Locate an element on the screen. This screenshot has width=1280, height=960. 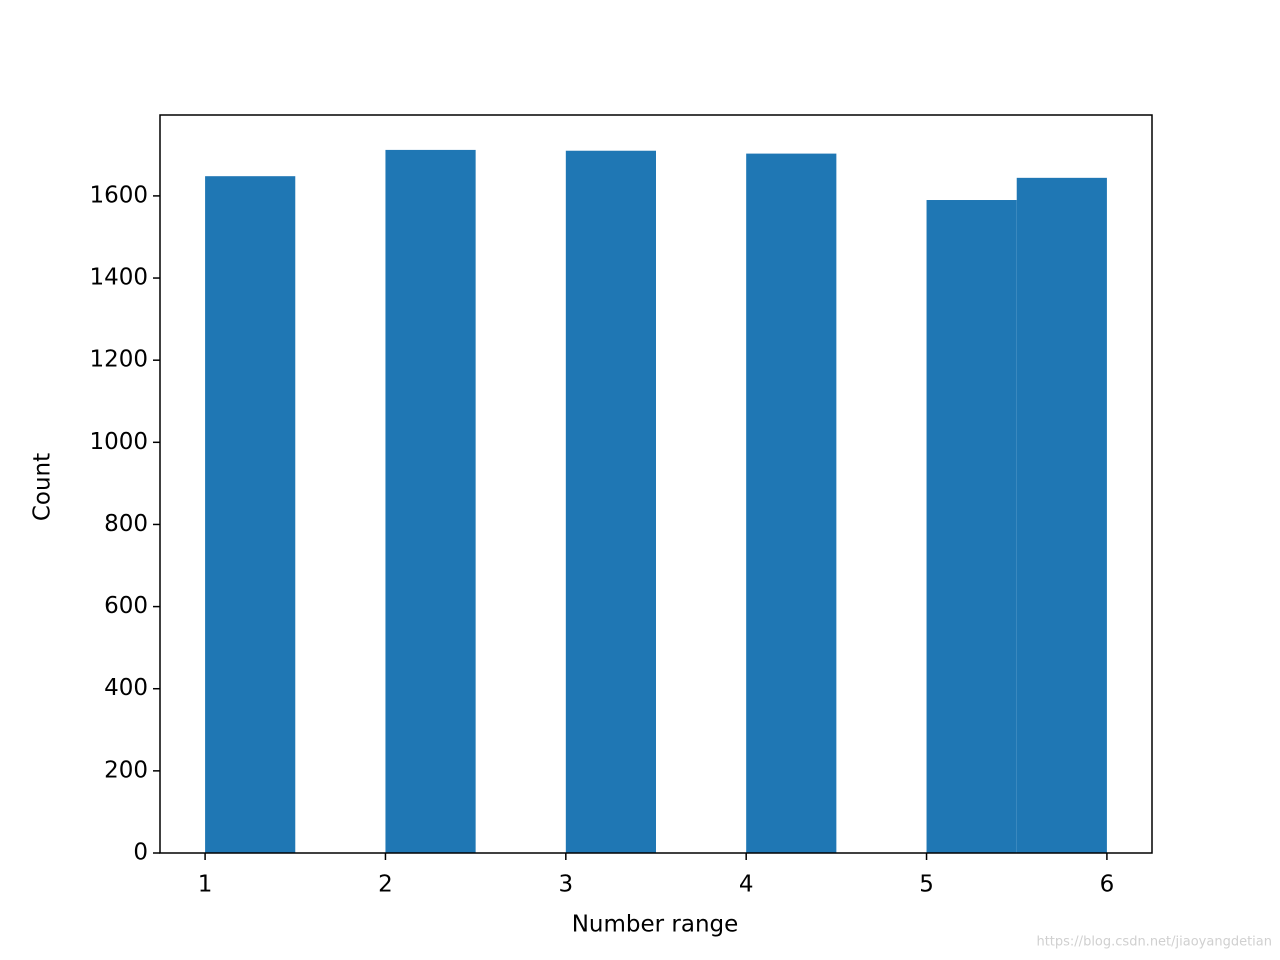
x-tick-label: 1 is located at coordinates (205, 885).